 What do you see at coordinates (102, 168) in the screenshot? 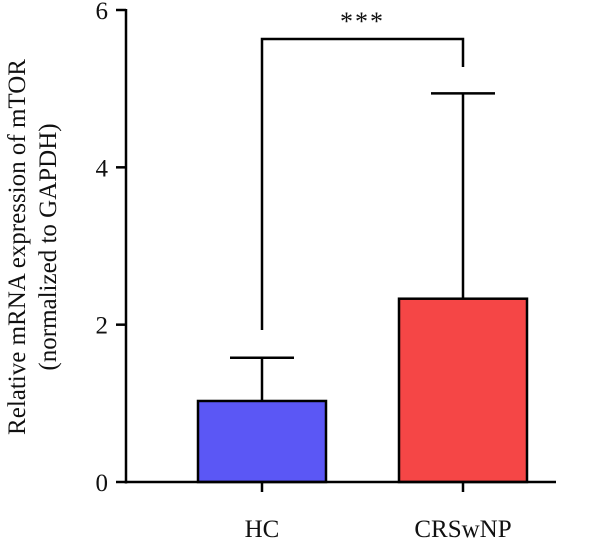
I see `y-tick-label-4: 4` at bounding box center [102, 168].